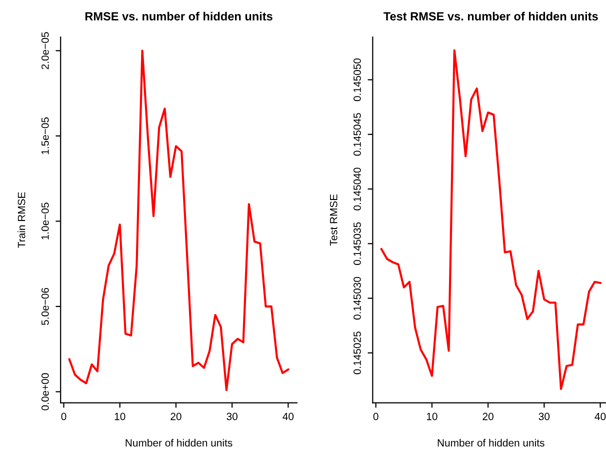  What do you see at coordinates (357, 189) in the screenshot?
I see `y-tick-label: 0.145040` at bounding box center [357, 189].